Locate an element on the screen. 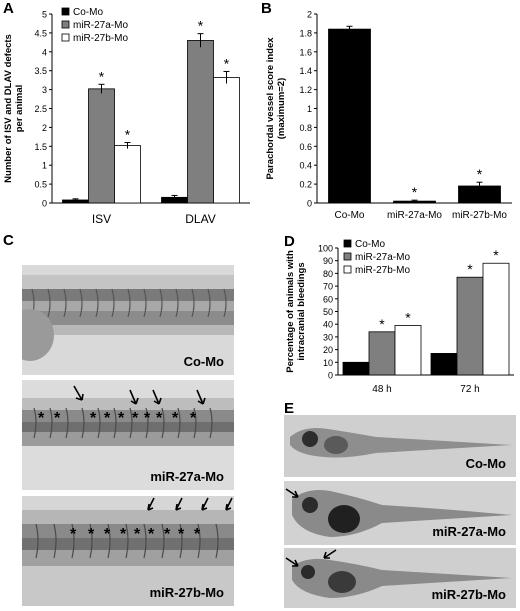 The image size is (520, 611). legend-label: miR-27a-Mo is located at coordinates (100, 25).